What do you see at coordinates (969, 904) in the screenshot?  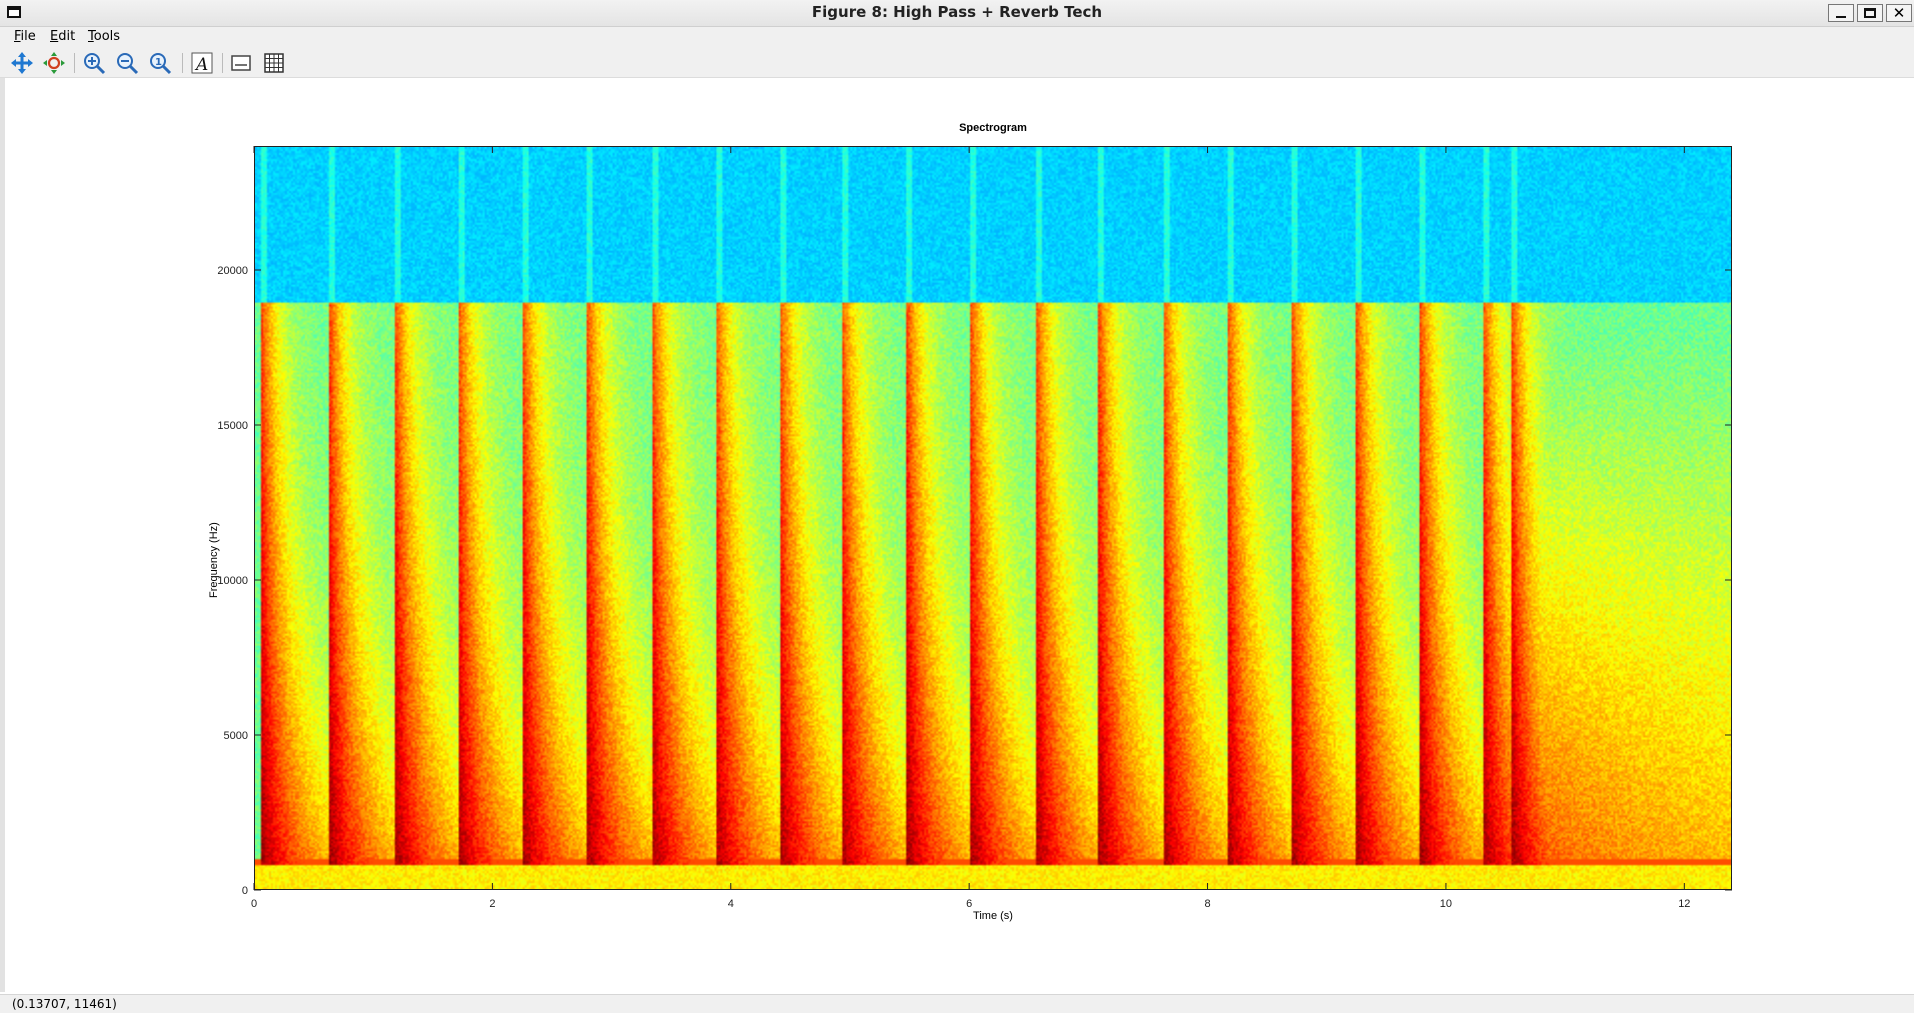 I see `x-tick-label: 6` at bounding box center [969, 904].